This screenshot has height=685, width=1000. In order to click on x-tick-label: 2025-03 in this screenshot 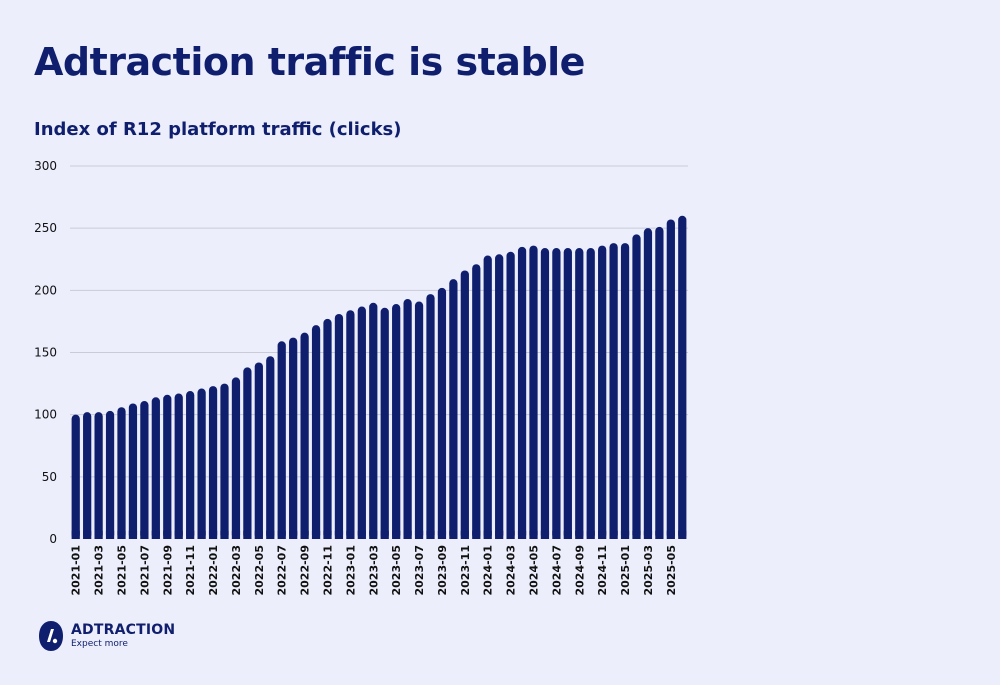, I will do `click(648, 570)`.